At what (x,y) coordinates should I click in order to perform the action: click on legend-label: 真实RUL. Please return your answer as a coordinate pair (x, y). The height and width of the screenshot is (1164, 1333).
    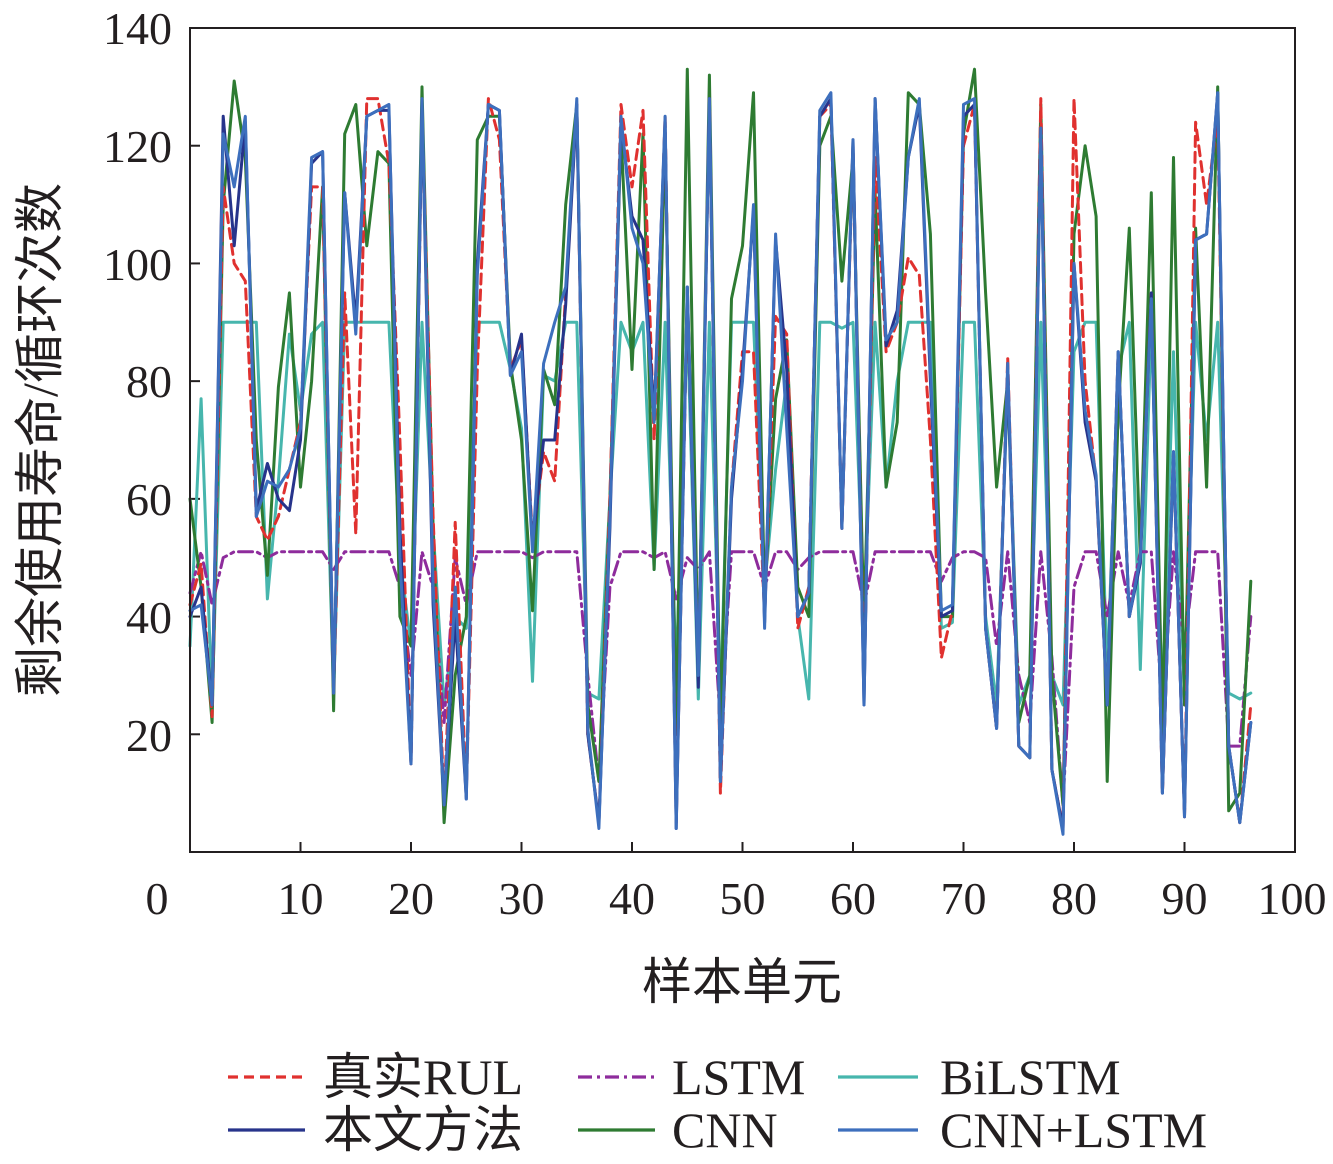
    Looking at the image, I should click on (423, 1077).